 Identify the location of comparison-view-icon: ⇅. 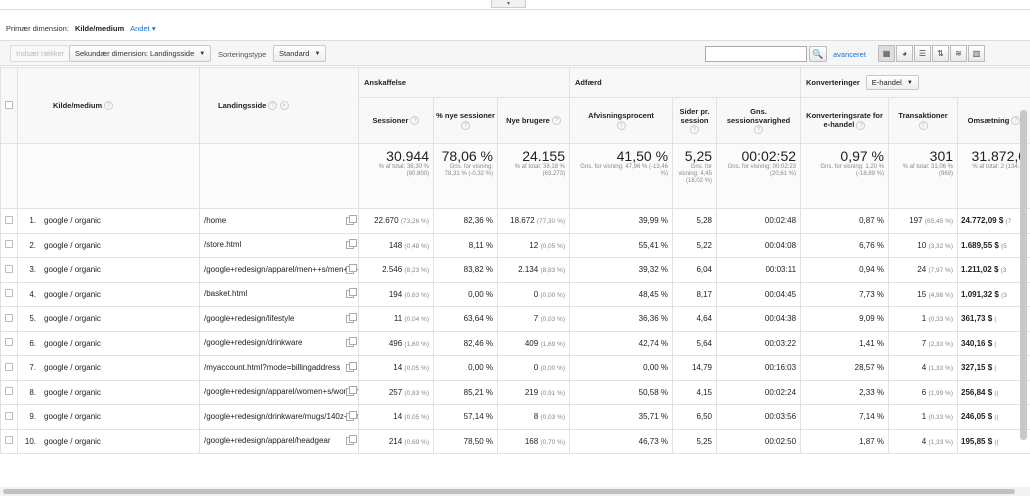
(940, 53).